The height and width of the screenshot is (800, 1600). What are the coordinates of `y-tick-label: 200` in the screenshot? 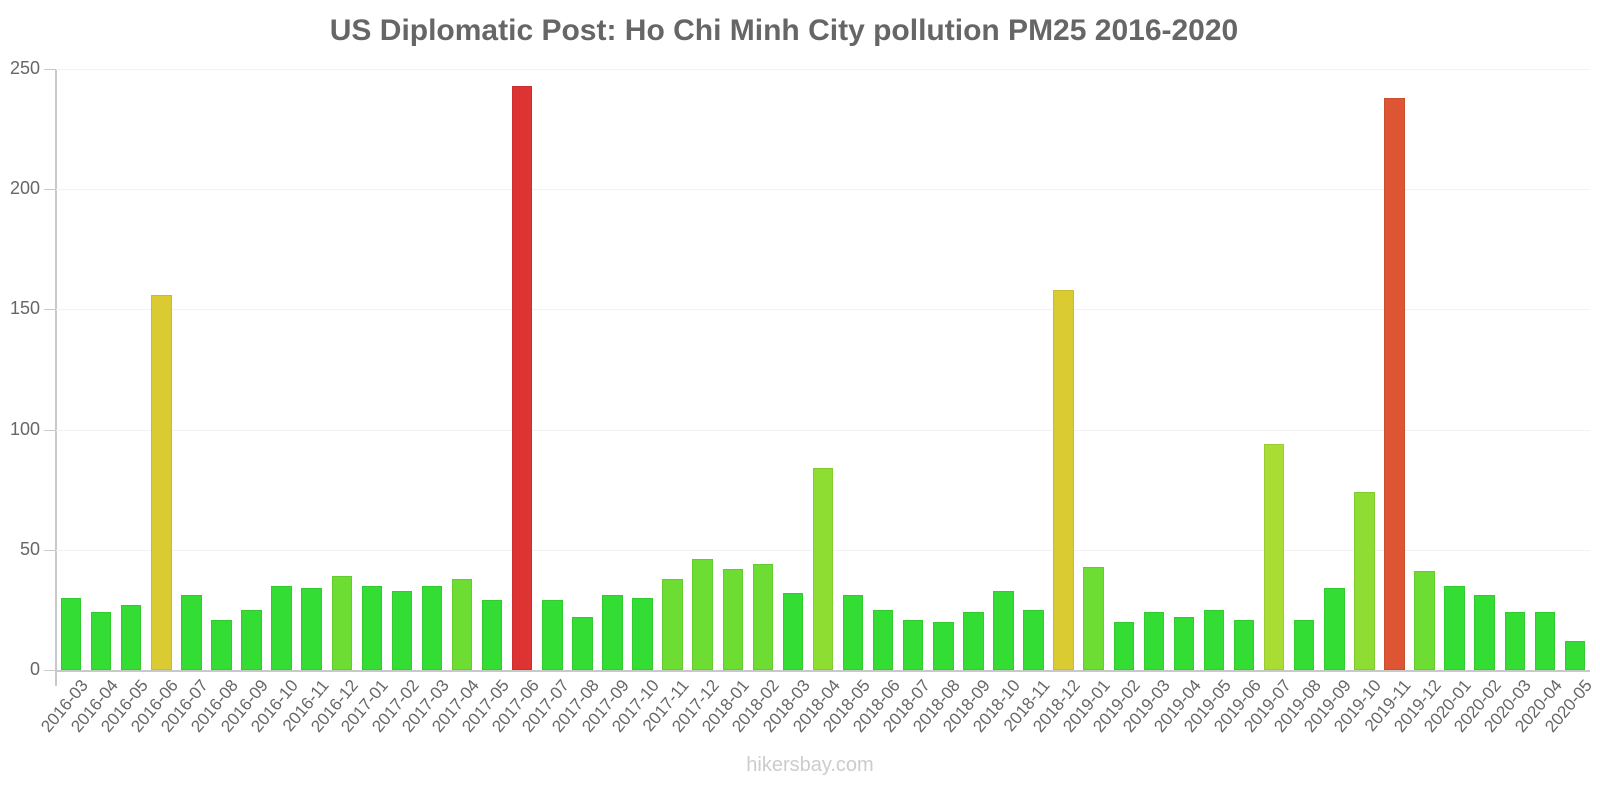 It's located at (24, 188).